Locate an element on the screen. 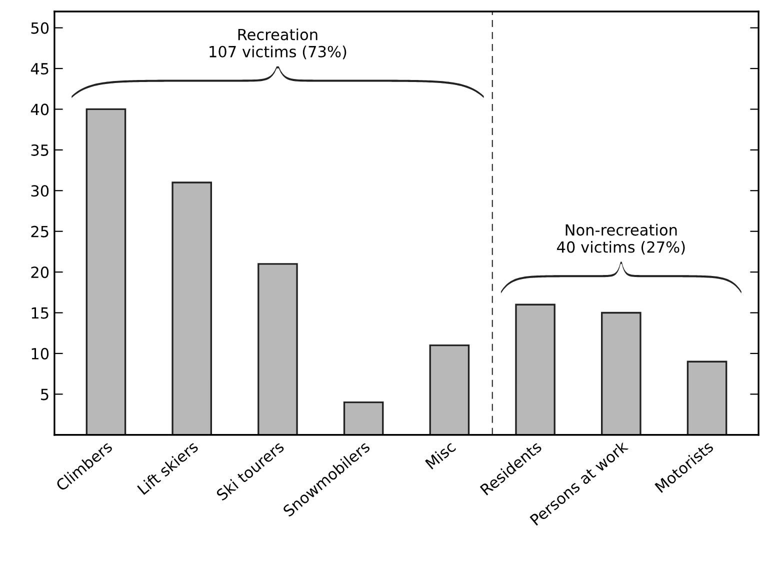  y-tick-label: 10 is located at coordinates (40, 354).